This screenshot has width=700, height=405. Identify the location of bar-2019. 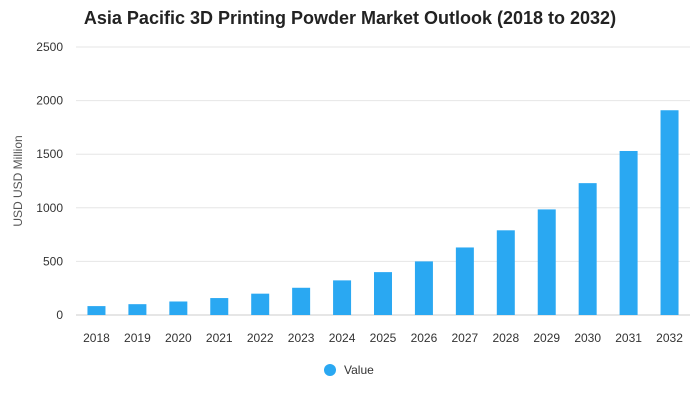
(137, 309).